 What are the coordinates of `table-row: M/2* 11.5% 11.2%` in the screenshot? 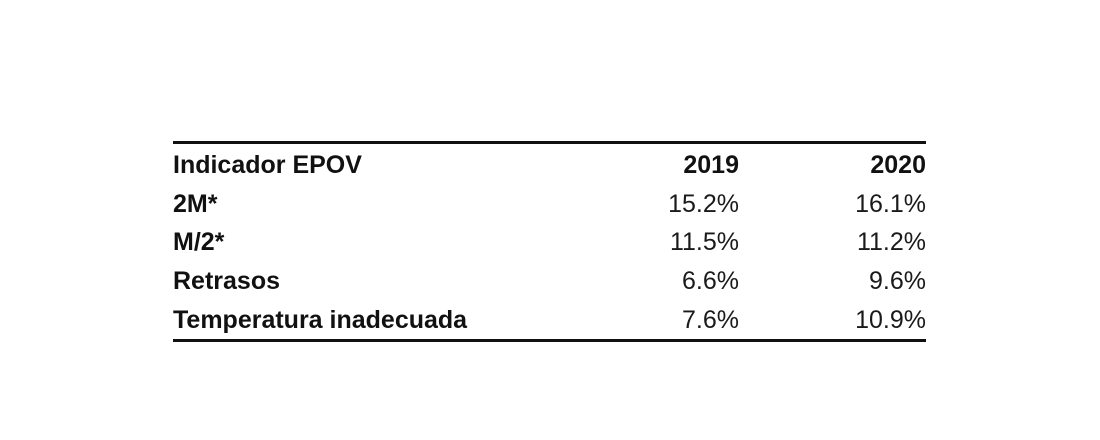 It's located at (549, 242).